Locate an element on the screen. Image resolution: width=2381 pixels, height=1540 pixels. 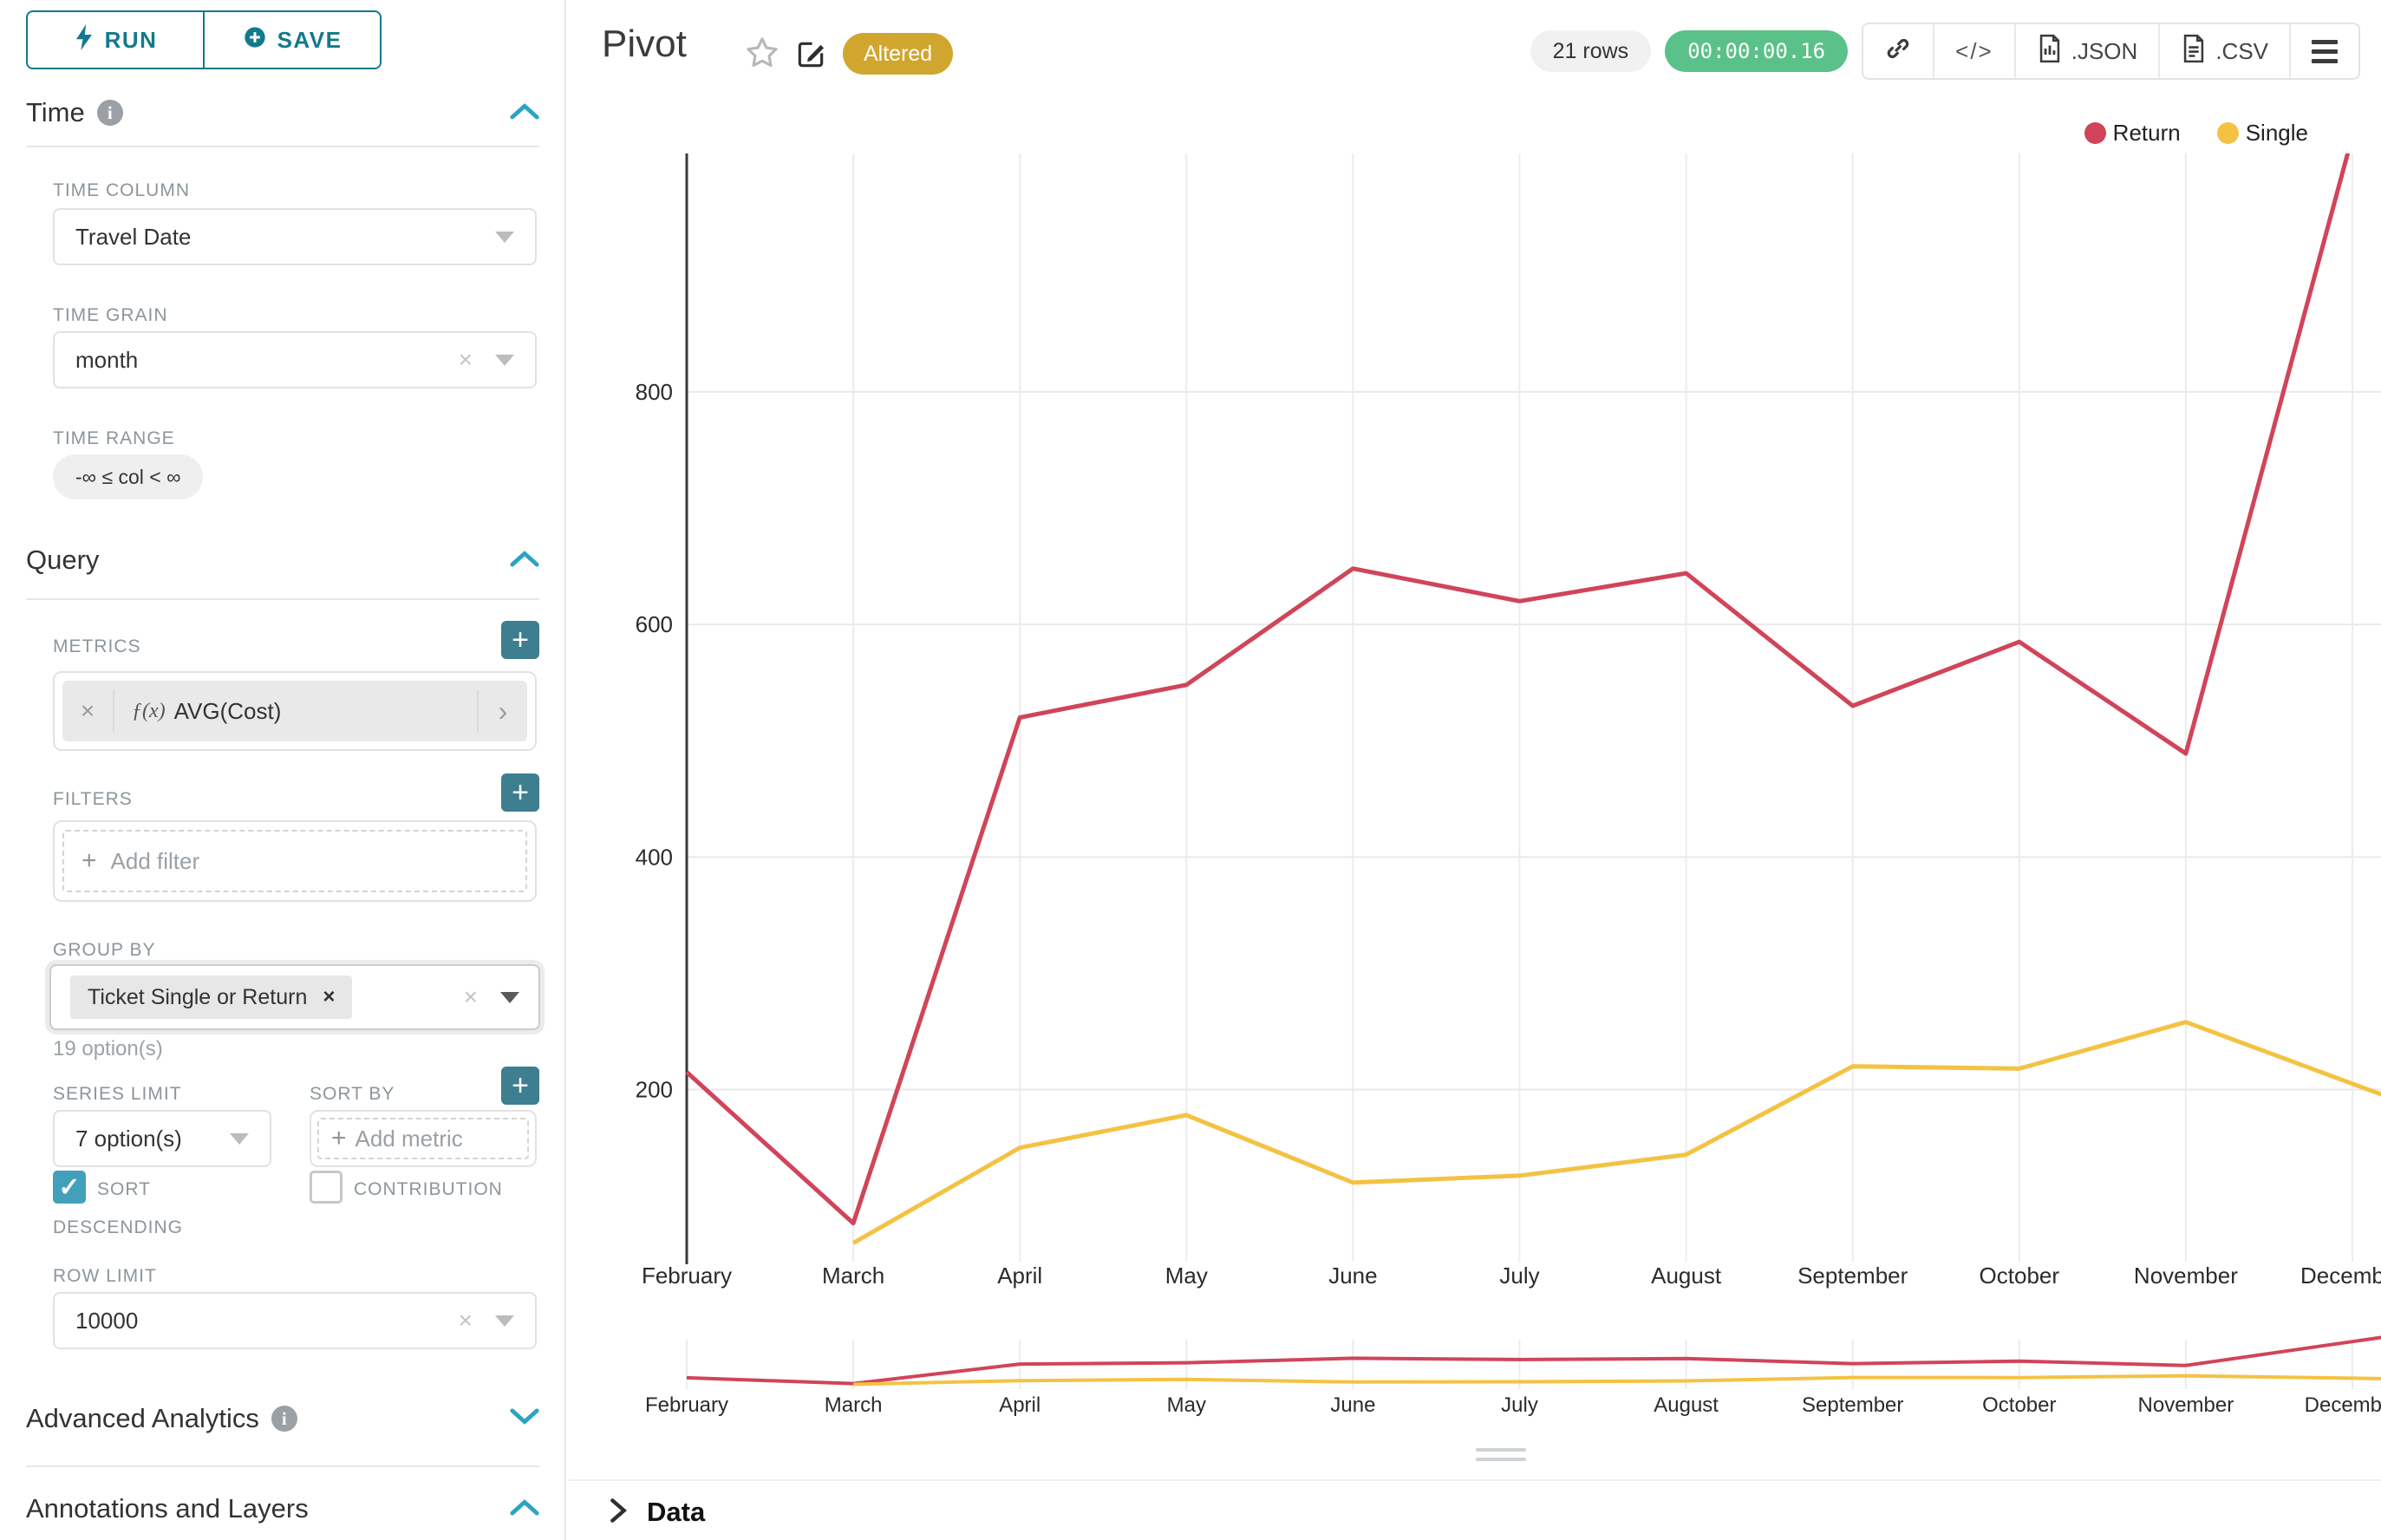
export-button-group: </> .JSON .CSV is located at coordinates (2111, 51).